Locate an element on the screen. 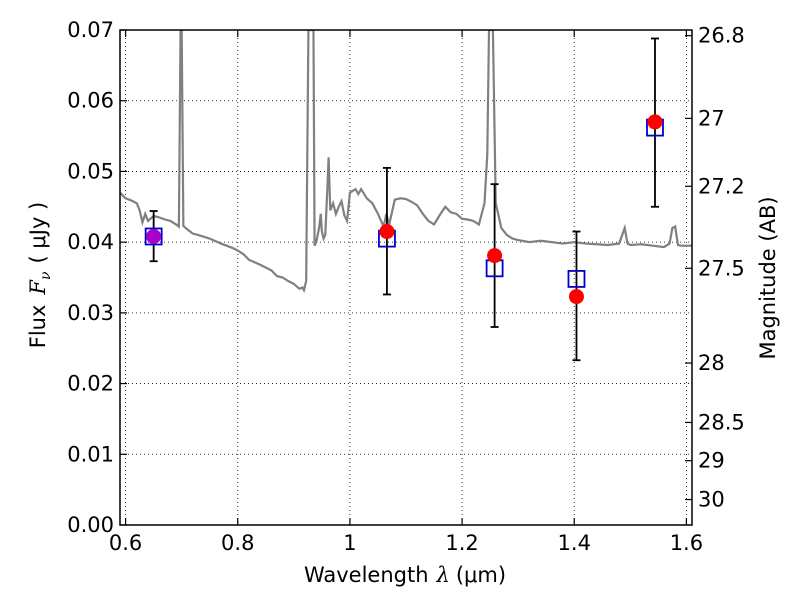 This screenshot has width=800, height=600. y2-tick-labels: 26.8 27 27.2 27.5 28 28.5 29 30 is located at coordinates (721, 268).